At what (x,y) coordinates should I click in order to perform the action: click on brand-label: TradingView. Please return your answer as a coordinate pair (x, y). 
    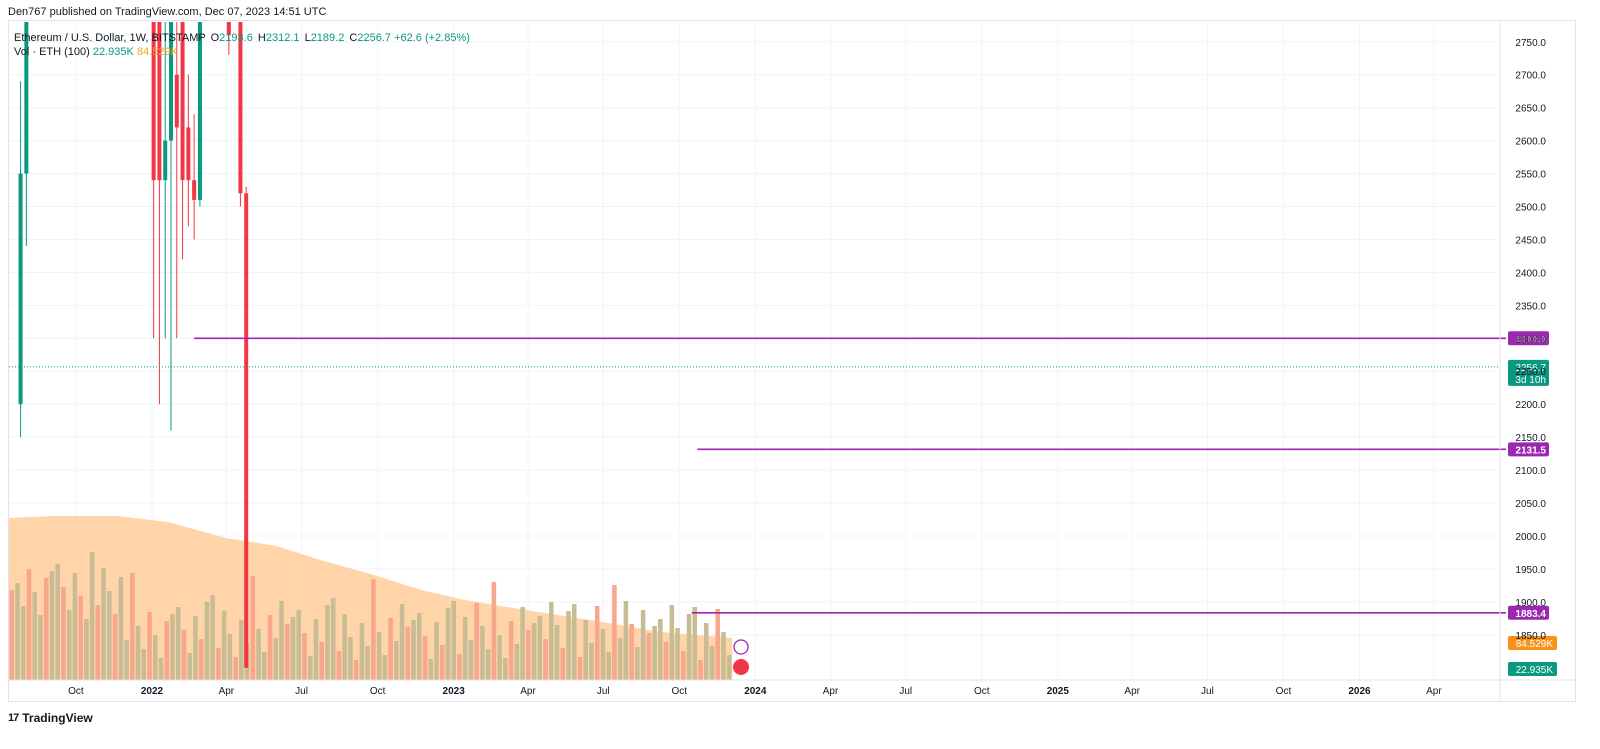
    Looking at the image, I should click on (57, 718).